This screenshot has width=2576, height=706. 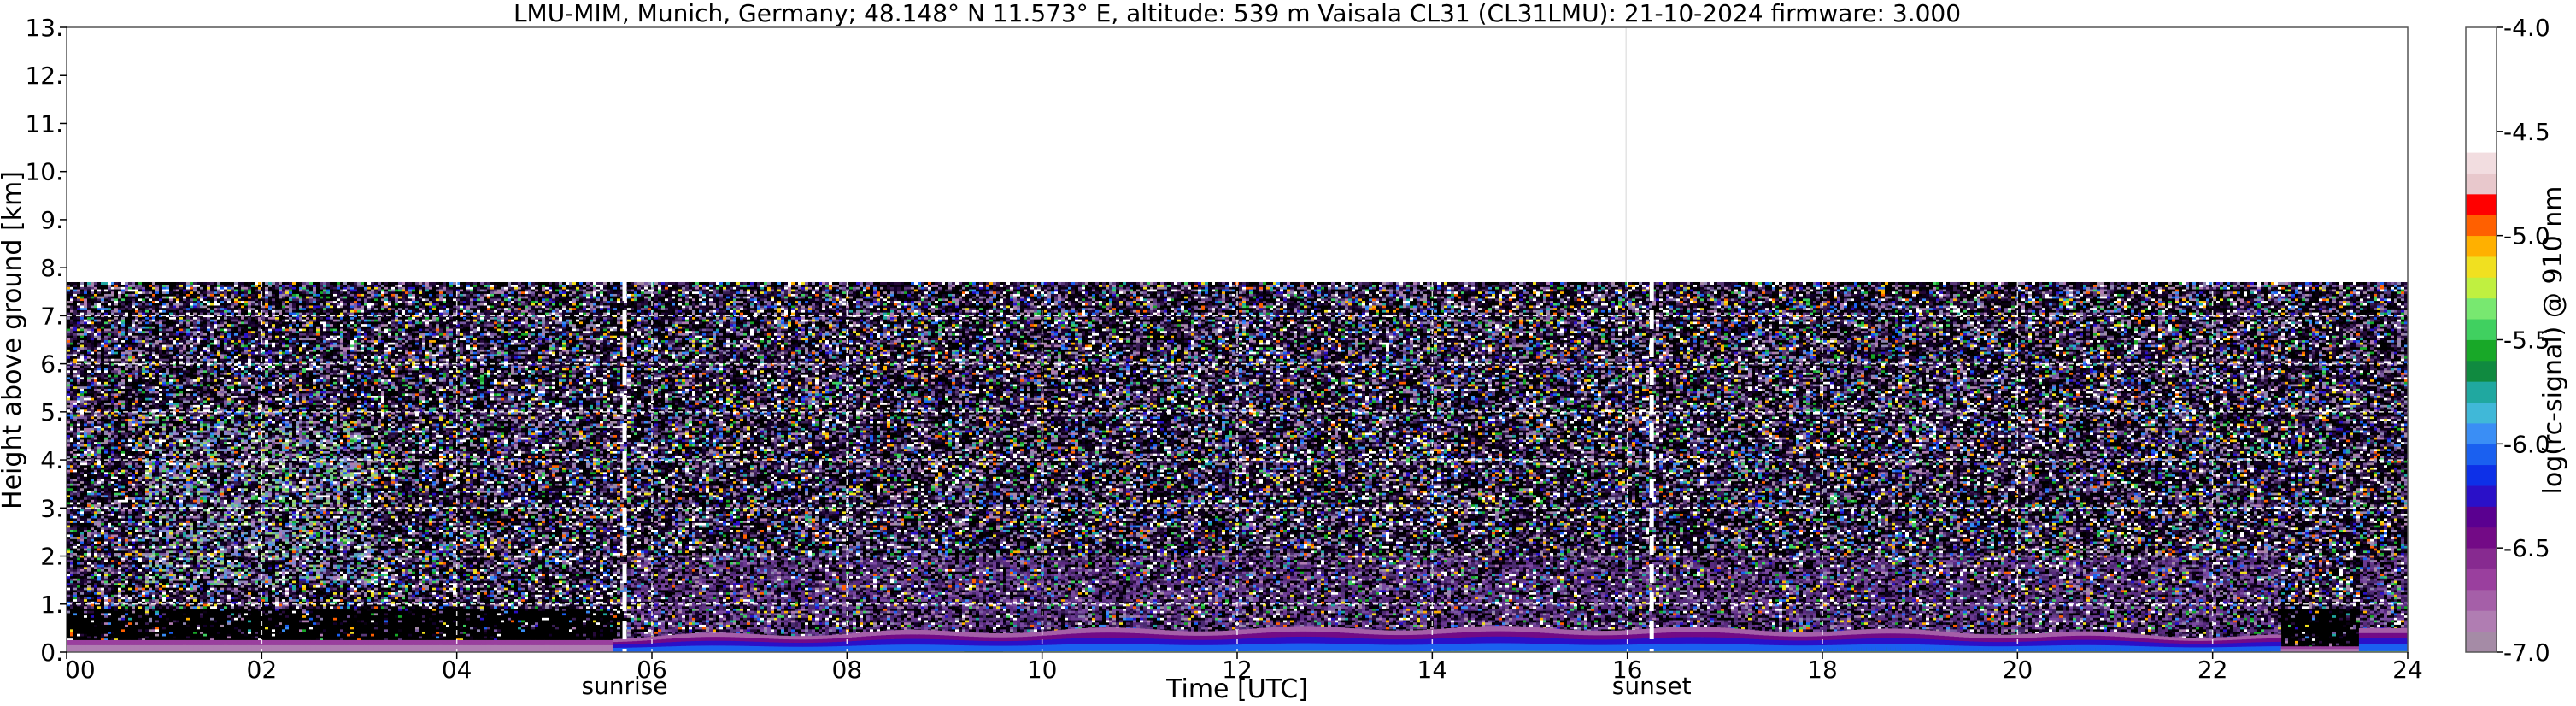 What do you see at coordinates (2526, 28) in the screenshot?
I see `colorbar-tick-label: -4.0` at bounding box center [2526, 28].